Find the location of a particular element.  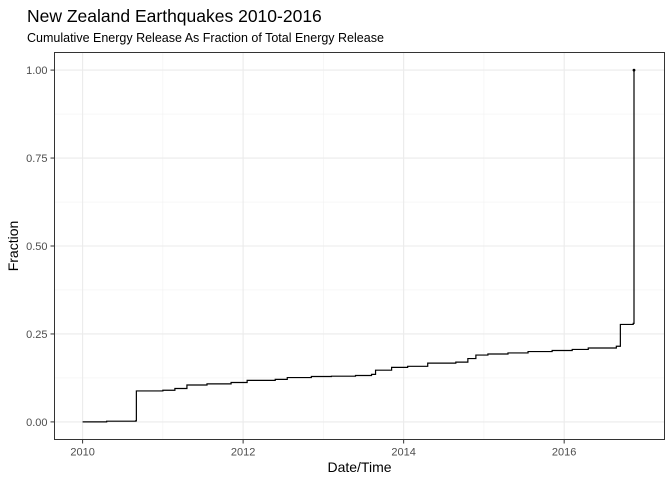

y-axis-title: Fraction is located at coordinates (13, 246).